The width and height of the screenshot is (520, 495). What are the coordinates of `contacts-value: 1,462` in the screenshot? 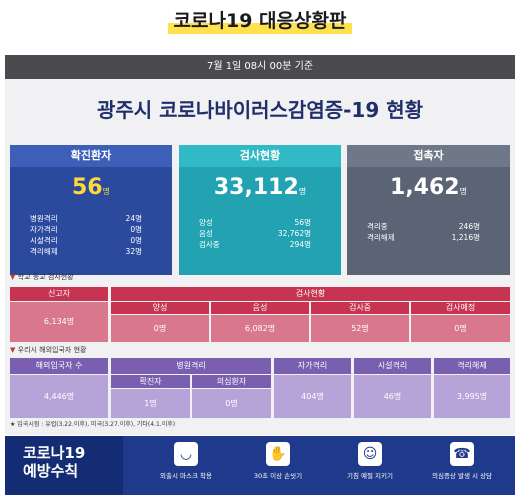 It's located at (425, 187).